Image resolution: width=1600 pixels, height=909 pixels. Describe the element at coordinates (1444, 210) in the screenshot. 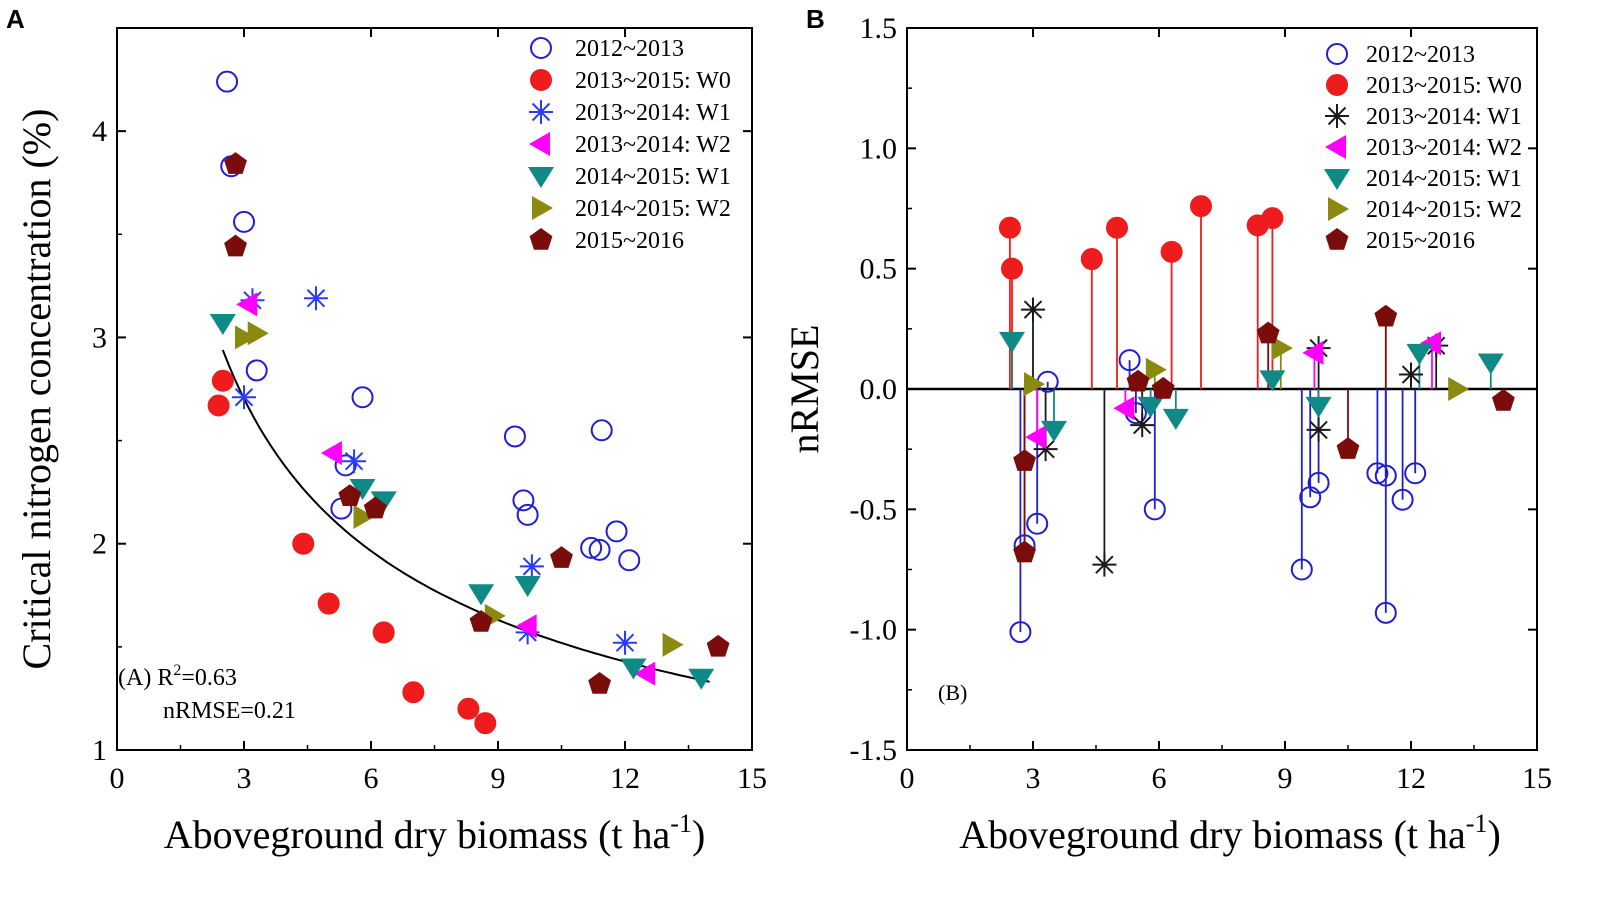

I see `legend-label: 2014~2015: W2` at that location.